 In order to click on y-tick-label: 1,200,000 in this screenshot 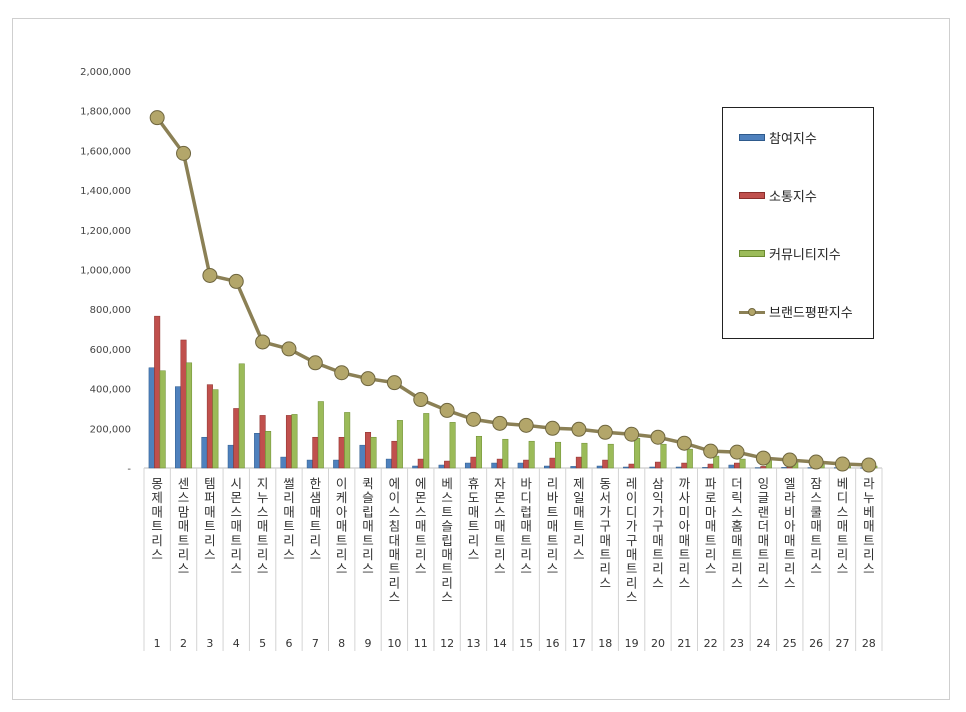, I will do `click(105, 231)`.